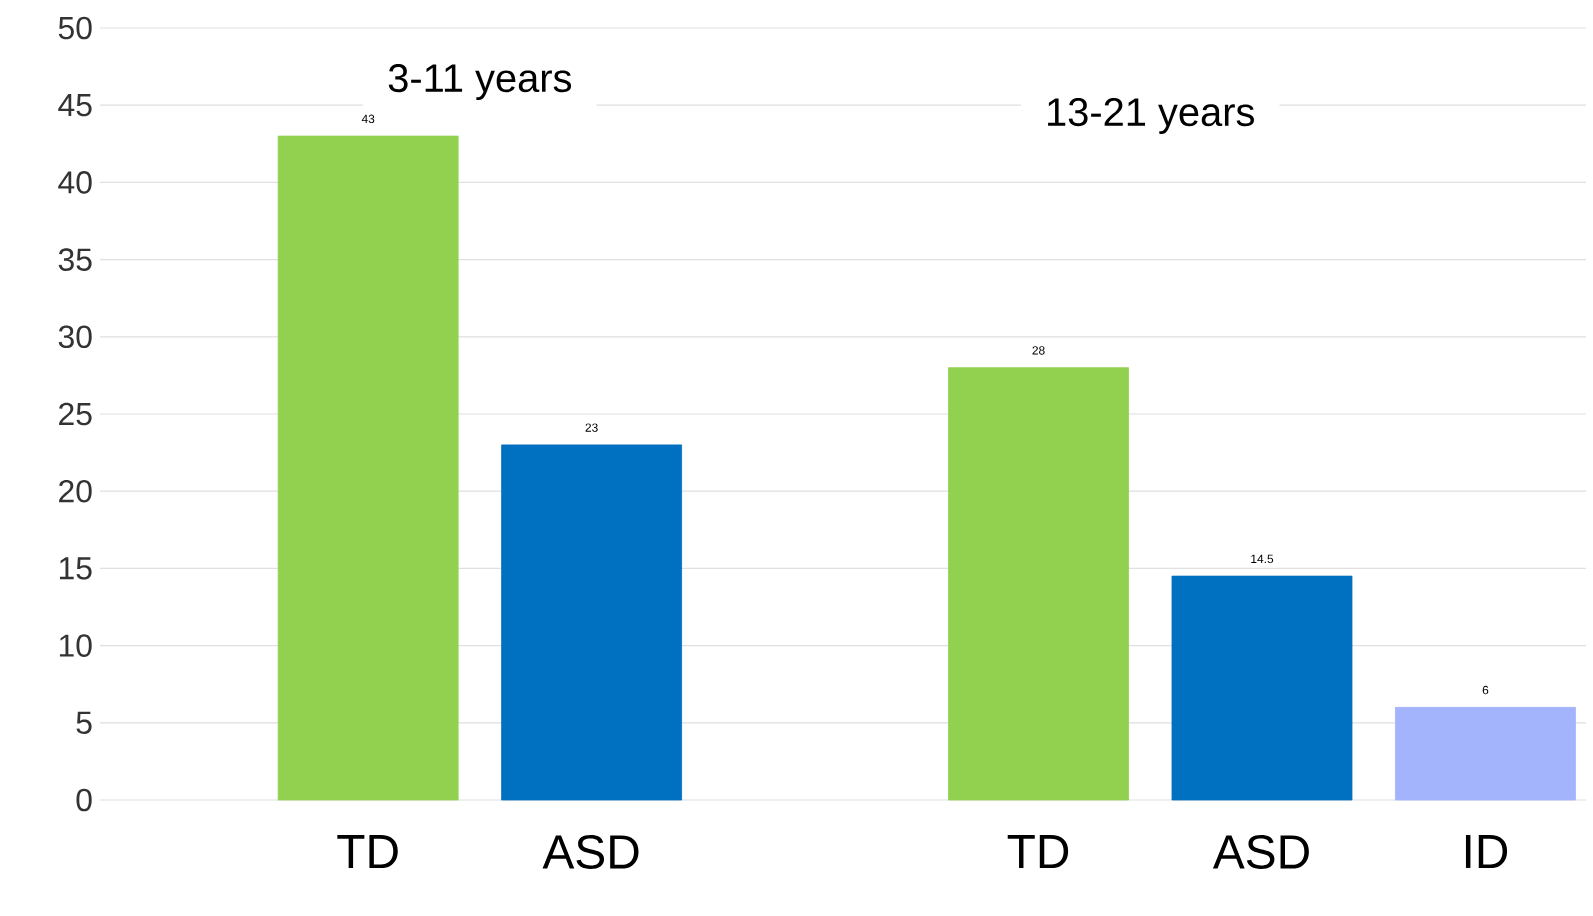  I want to click on y-tick-label: 20, so click(75, 491).